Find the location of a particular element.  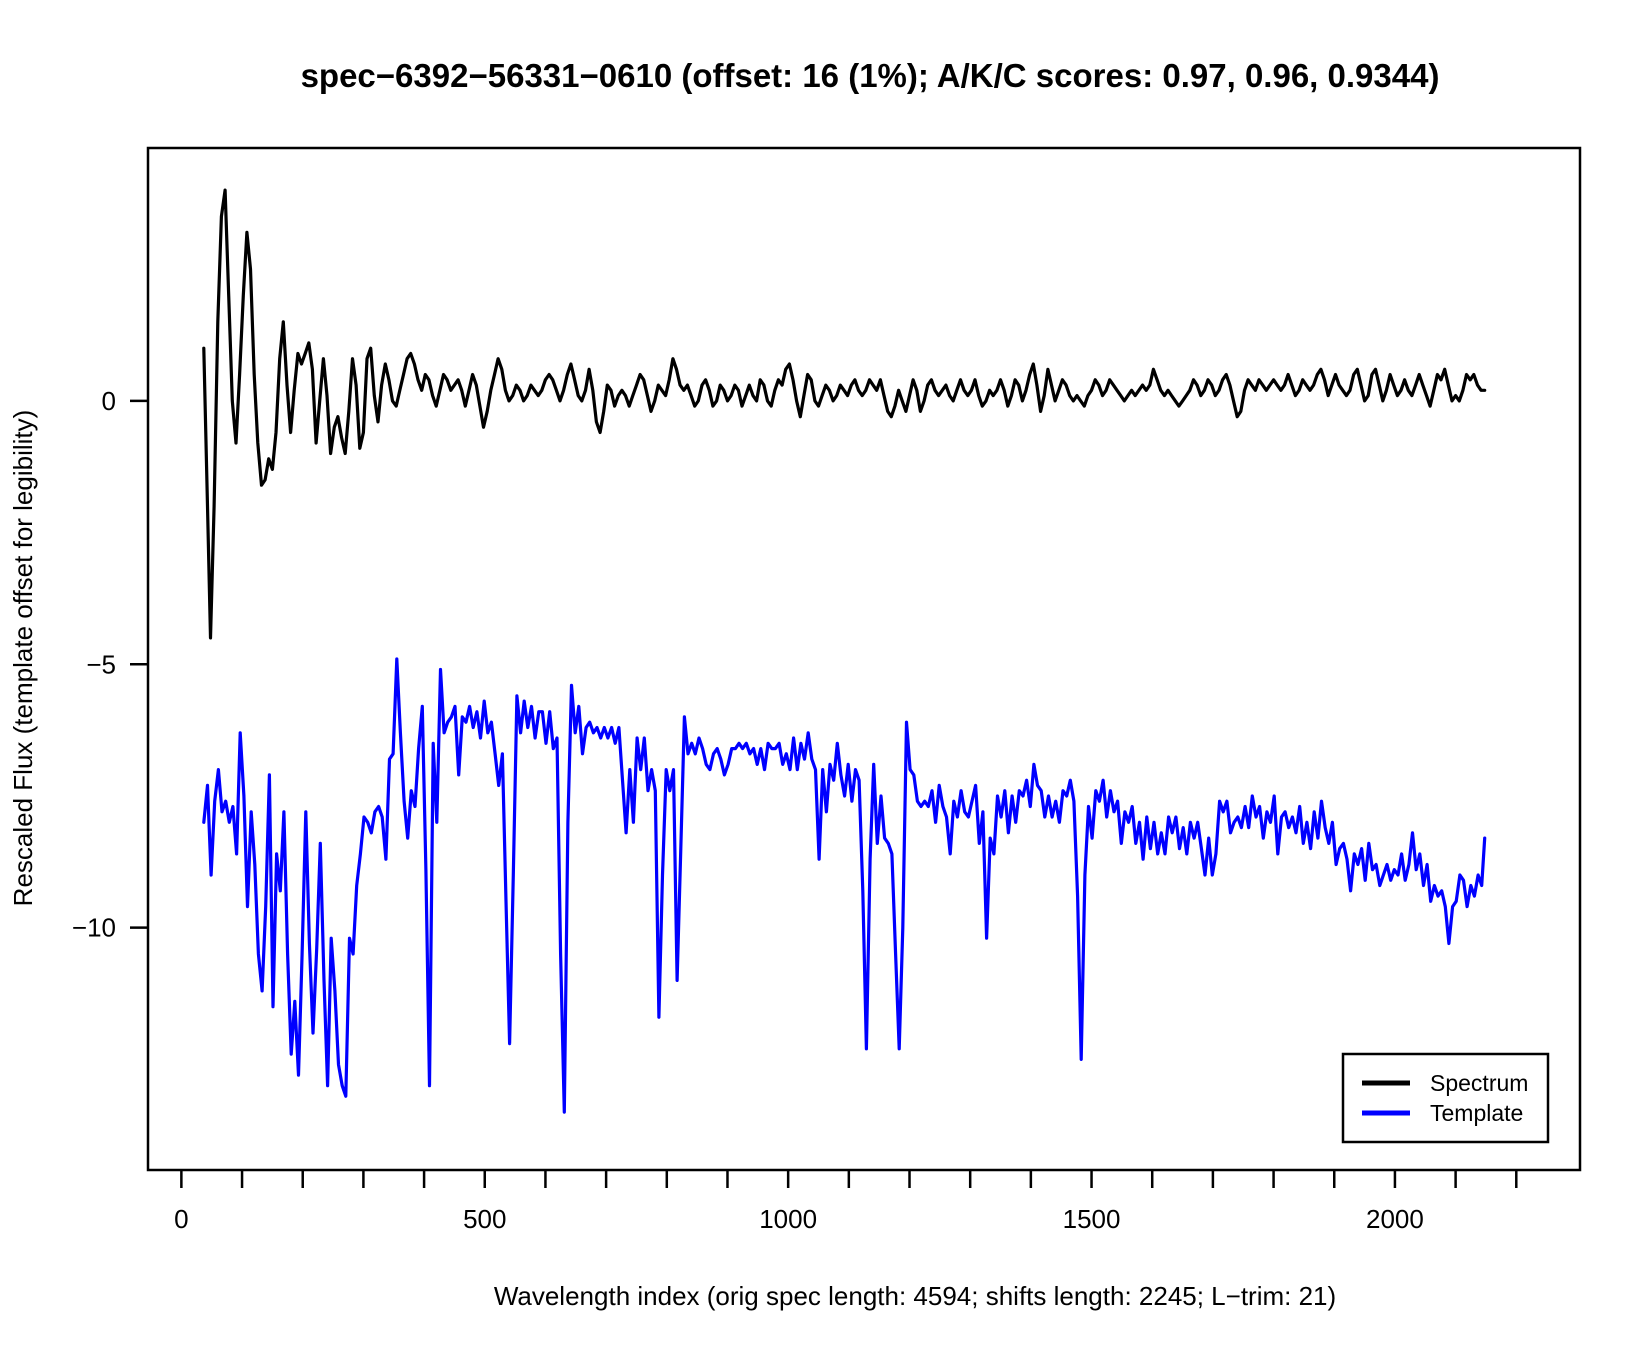

x-axis: 0 500 1000 1500 2000 is located at coordinates (846, 1202).